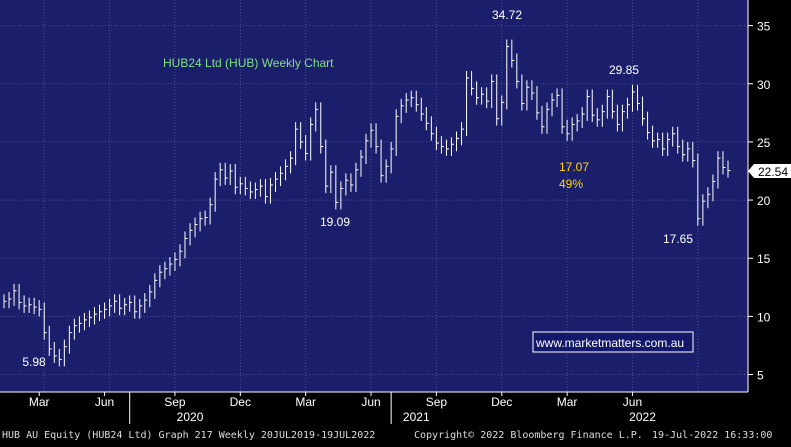 The height and width of the screenshot is (447, 791). I want to click on footer-copyright: Copyright© 2022 Bloomberg Finance L.P., so click(528, 435).